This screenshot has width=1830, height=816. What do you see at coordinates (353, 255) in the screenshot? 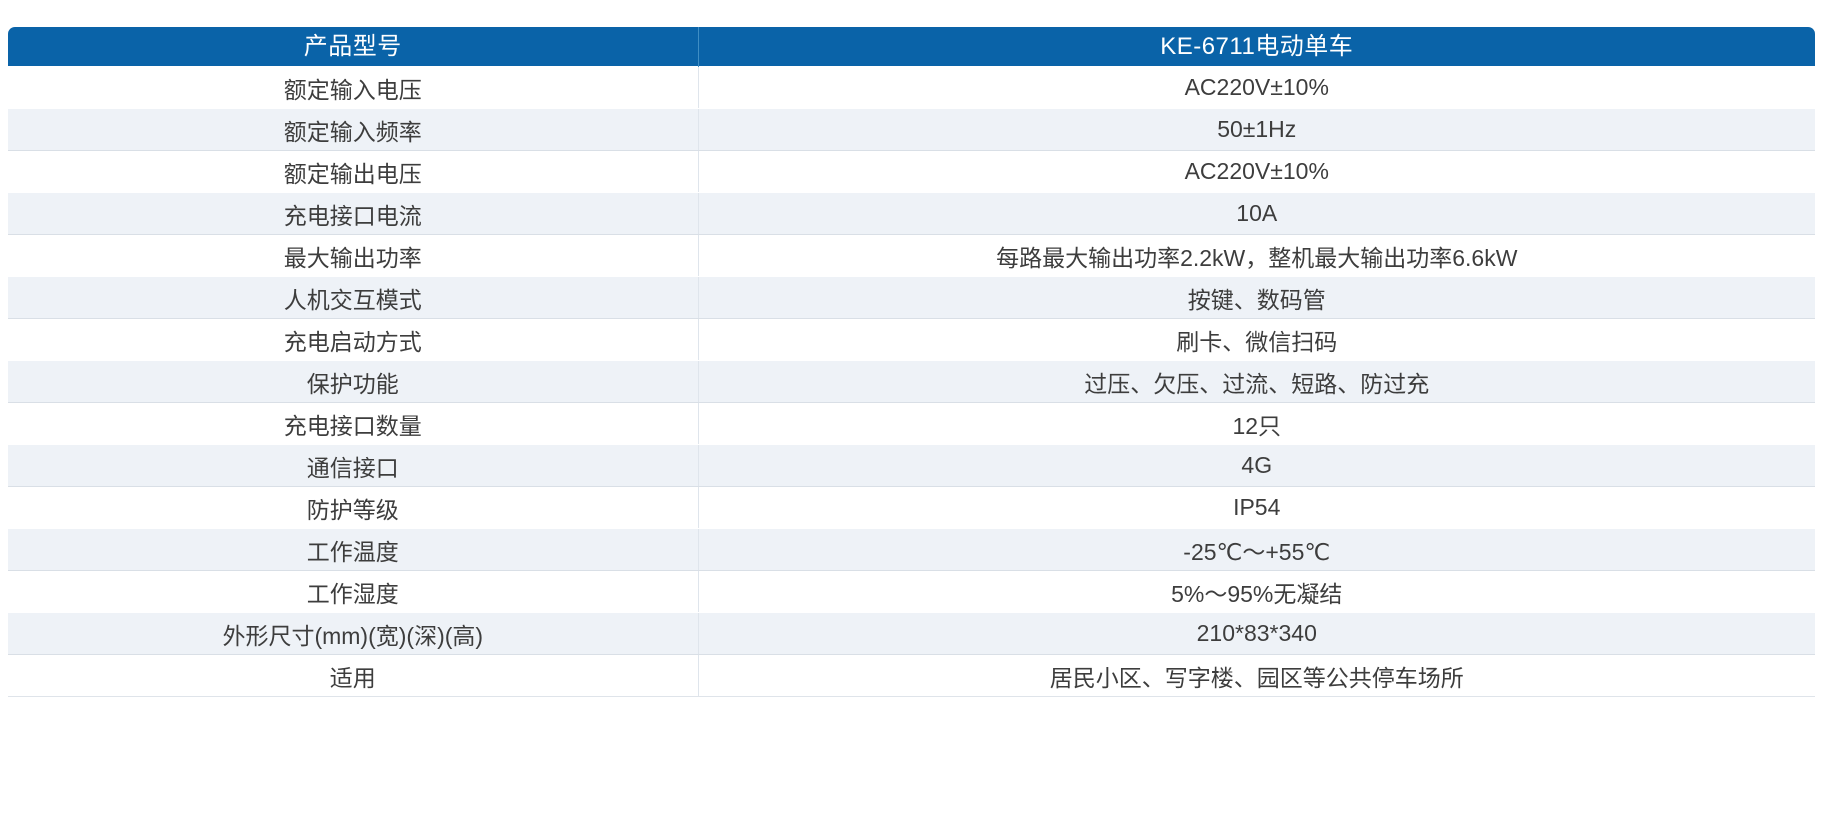
I see `spec-label-cell: 最大输出功率` at bounding box center [353, 255].